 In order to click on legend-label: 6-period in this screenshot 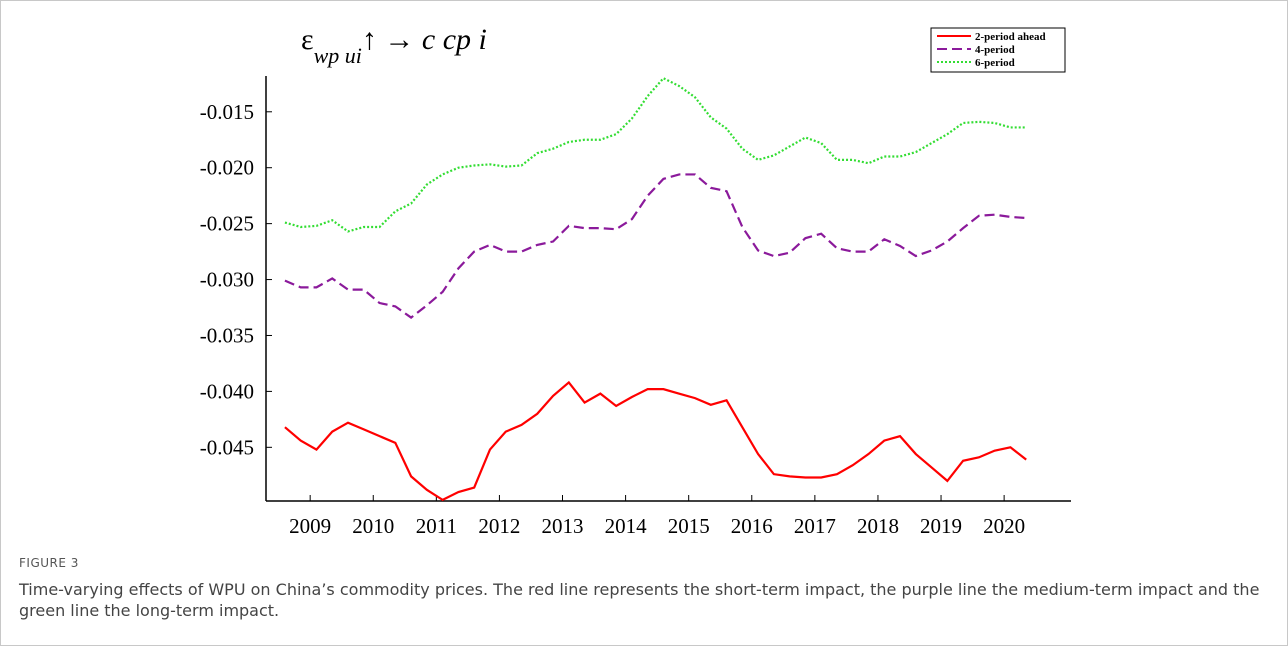, I will do `click(995, 63)`.